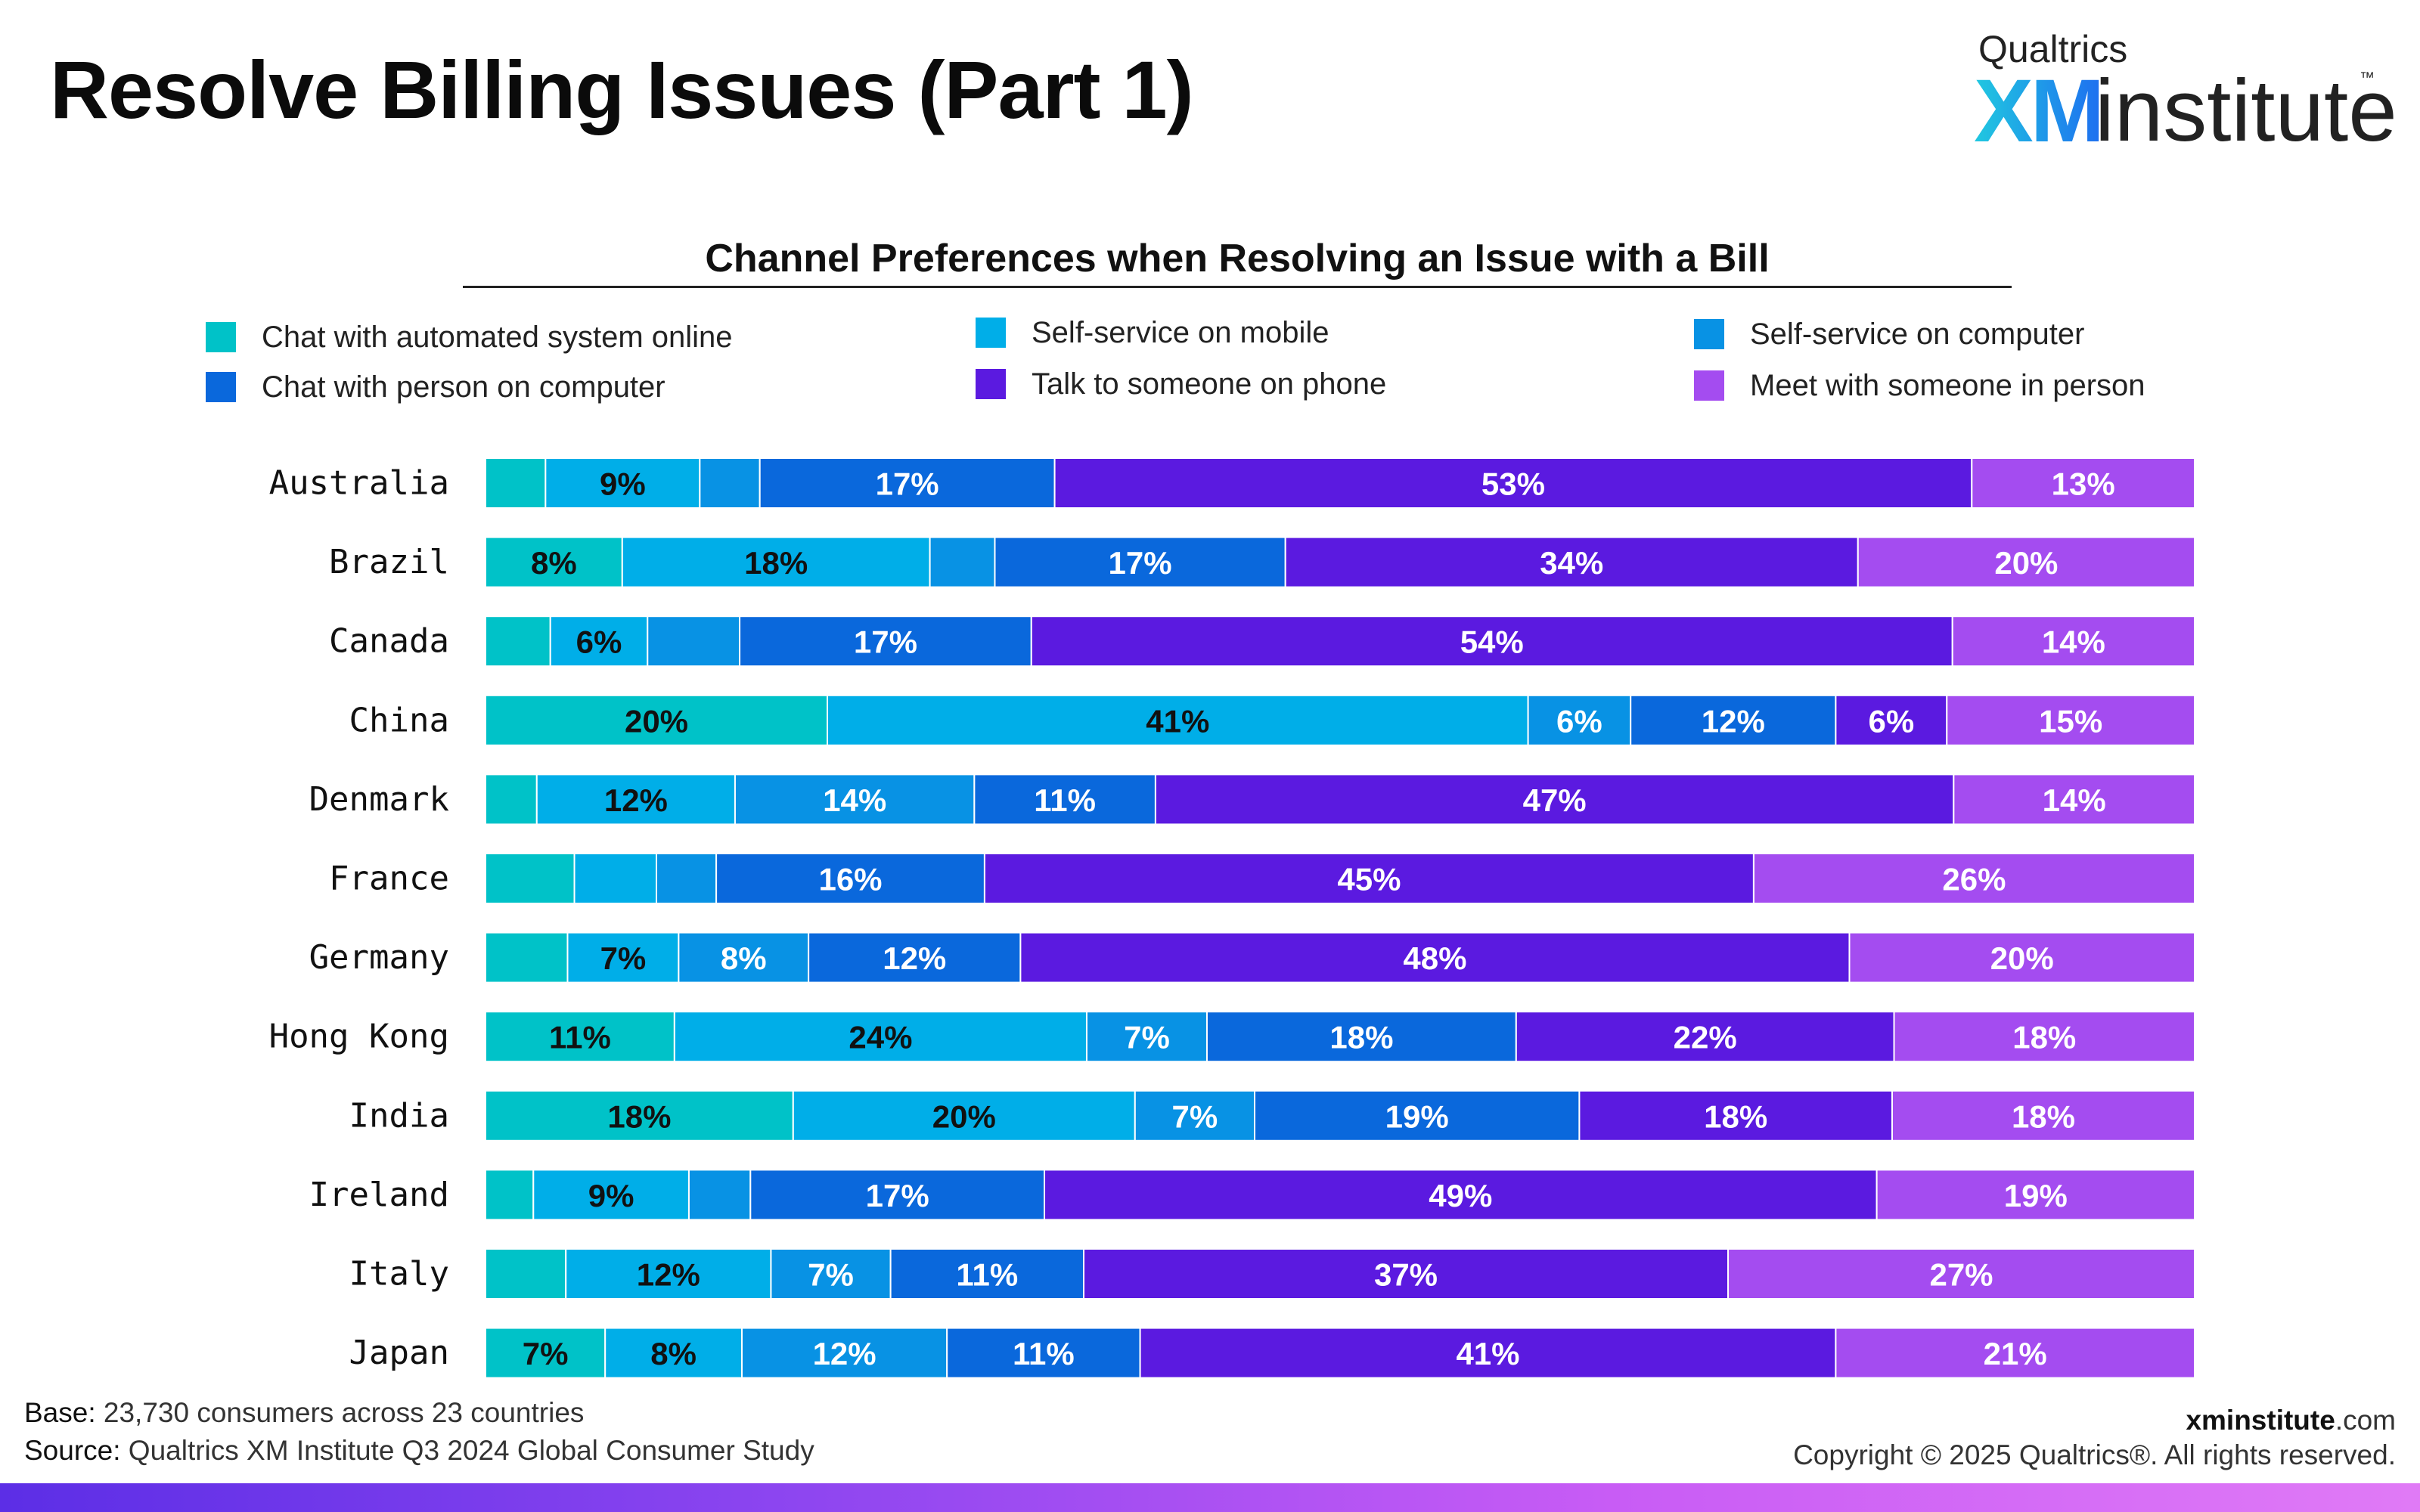 This screenshot has width=2420, height=1512. What do you see at coordinates (1555, 800) in the screenshot?
I see `data-label: 47%` at bounding box center [1555, 800].